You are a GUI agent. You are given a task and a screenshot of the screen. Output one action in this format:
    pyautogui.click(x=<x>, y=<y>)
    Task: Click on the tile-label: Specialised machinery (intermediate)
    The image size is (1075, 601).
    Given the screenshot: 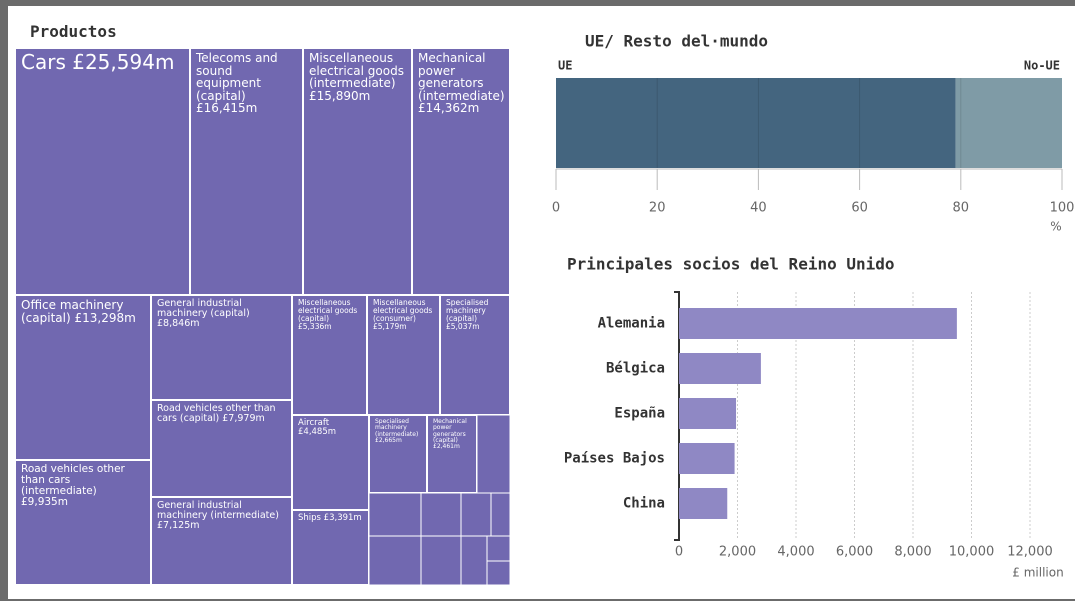 What is the action you would take?
    pyautogui.click(x=397, y=428)
    